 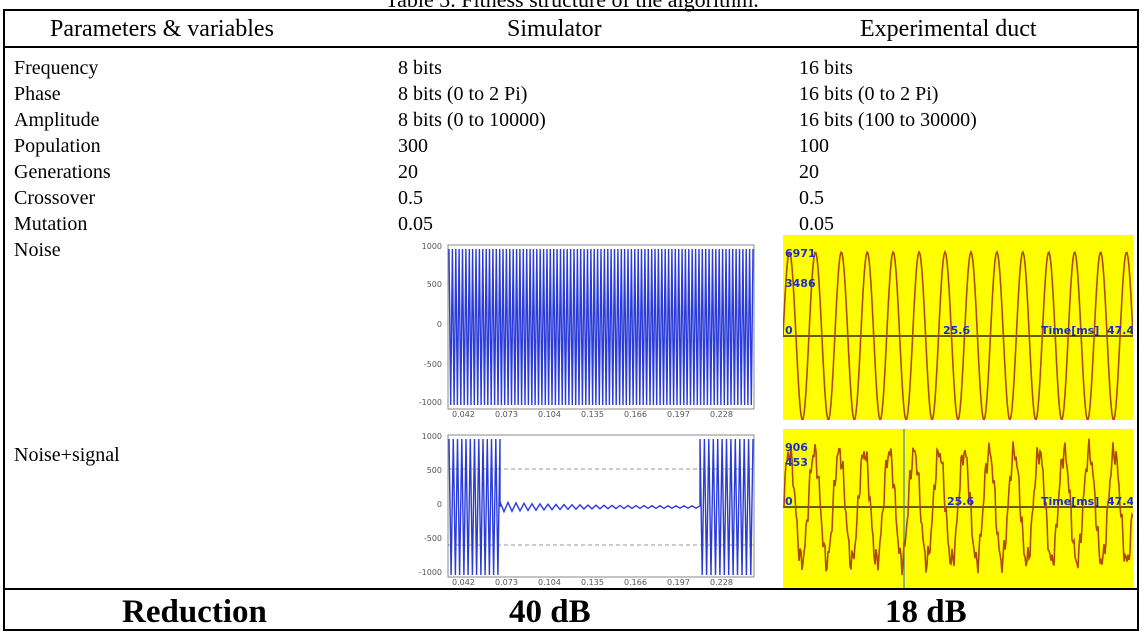 What do you see at coordinates (472, 120) in the screenshot?
I see `simulator-cell: 8 bits (0 to 10000)` at bounding box center [472, 120].